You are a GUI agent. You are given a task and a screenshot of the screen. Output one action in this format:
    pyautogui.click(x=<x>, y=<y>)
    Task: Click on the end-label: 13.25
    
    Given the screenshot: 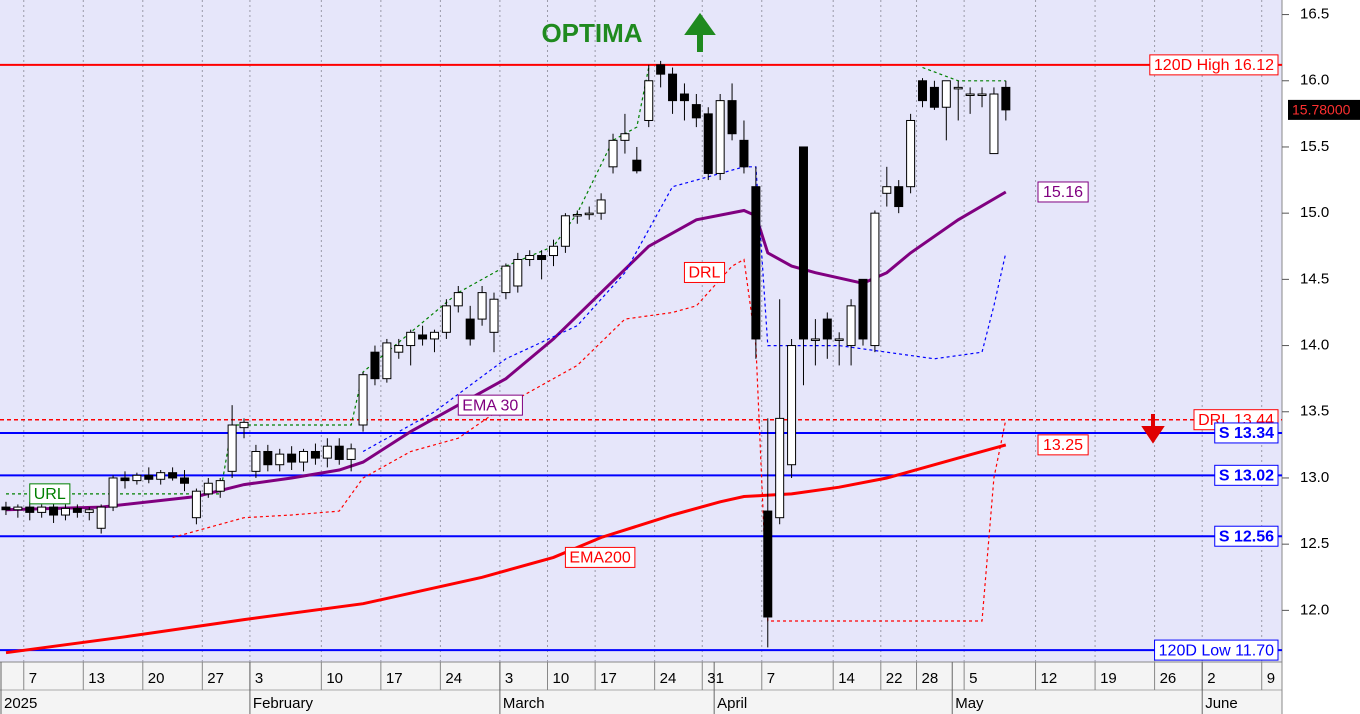 What is the action you would take?
    pyautogui.click(x=1063, y=445)
    